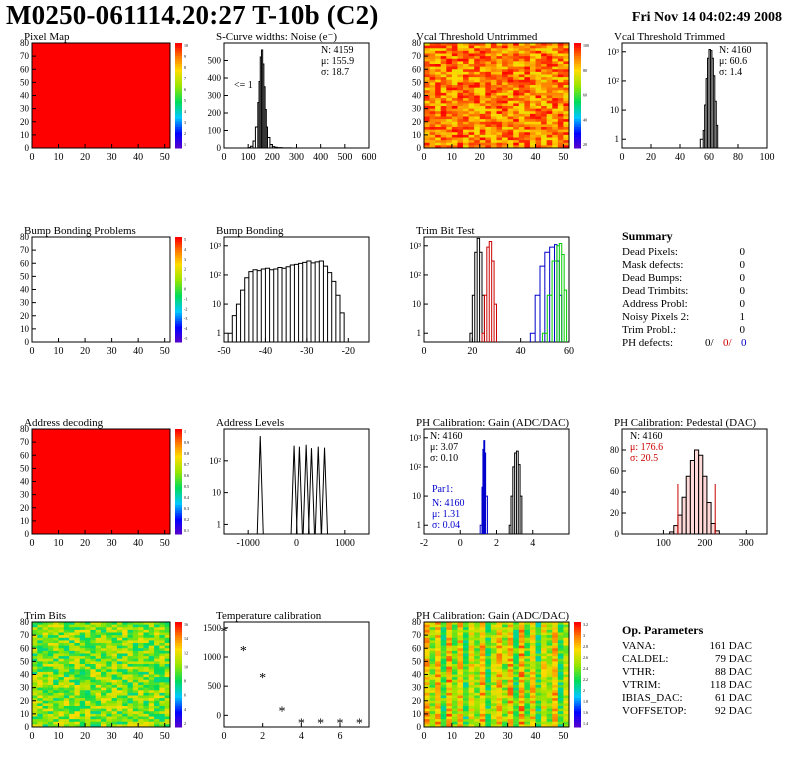  What do you see at coordinates (269, 616) in the screenshot?
I see `chart-title: Temperature calibration` at bounding box center [269, 616].